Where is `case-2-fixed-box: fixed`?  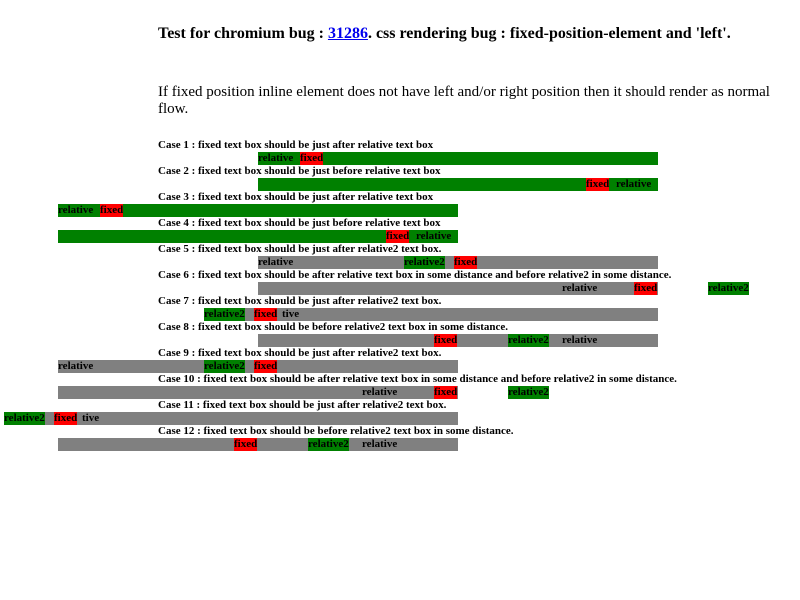 case-2-fixed-box: fixed is located at coordinates (598, 184).